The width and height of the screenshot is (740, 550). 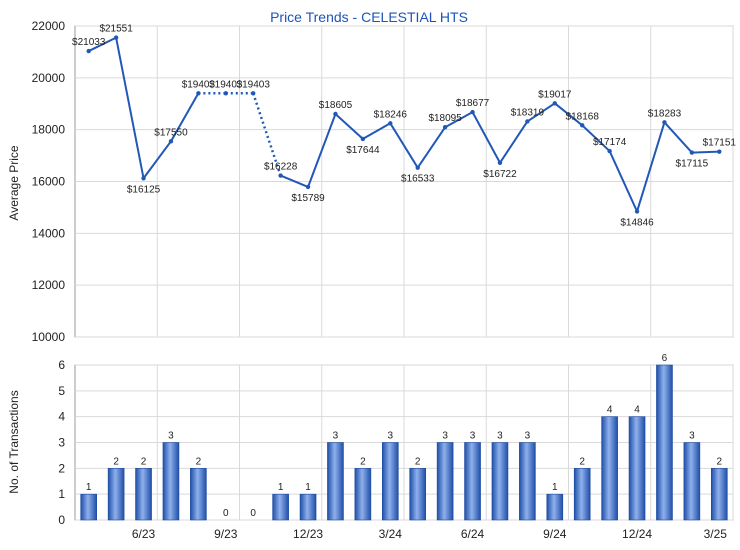 What do you see at coordinates (49, 233) in the screenshot?
I see `price-y-tick-label: 14000` at bounding box center [49, 233].